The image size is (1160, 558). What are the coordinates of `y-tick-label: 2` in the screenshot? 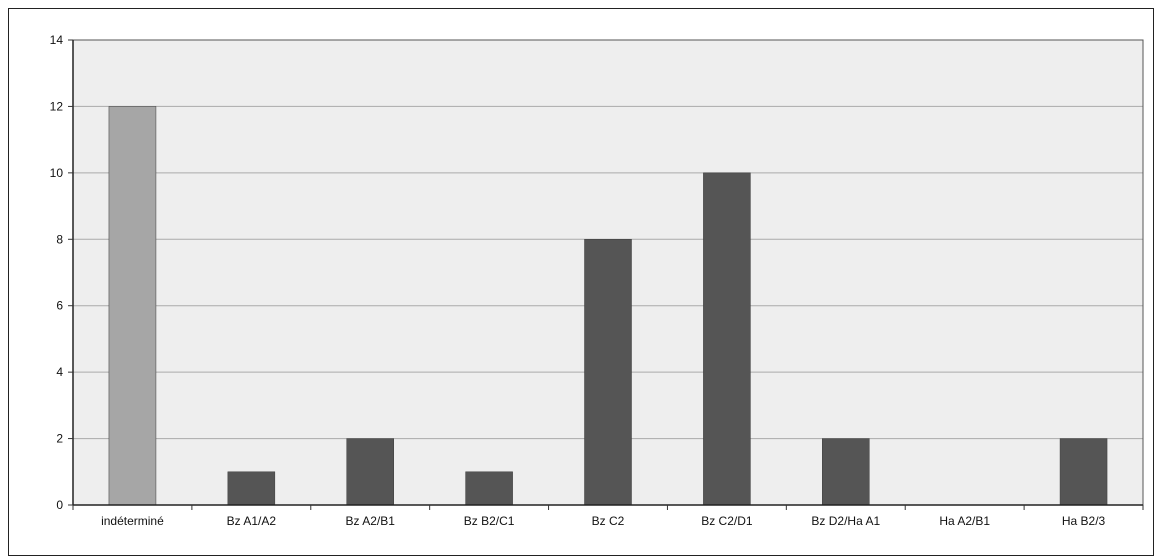 It's located at (59, 439).